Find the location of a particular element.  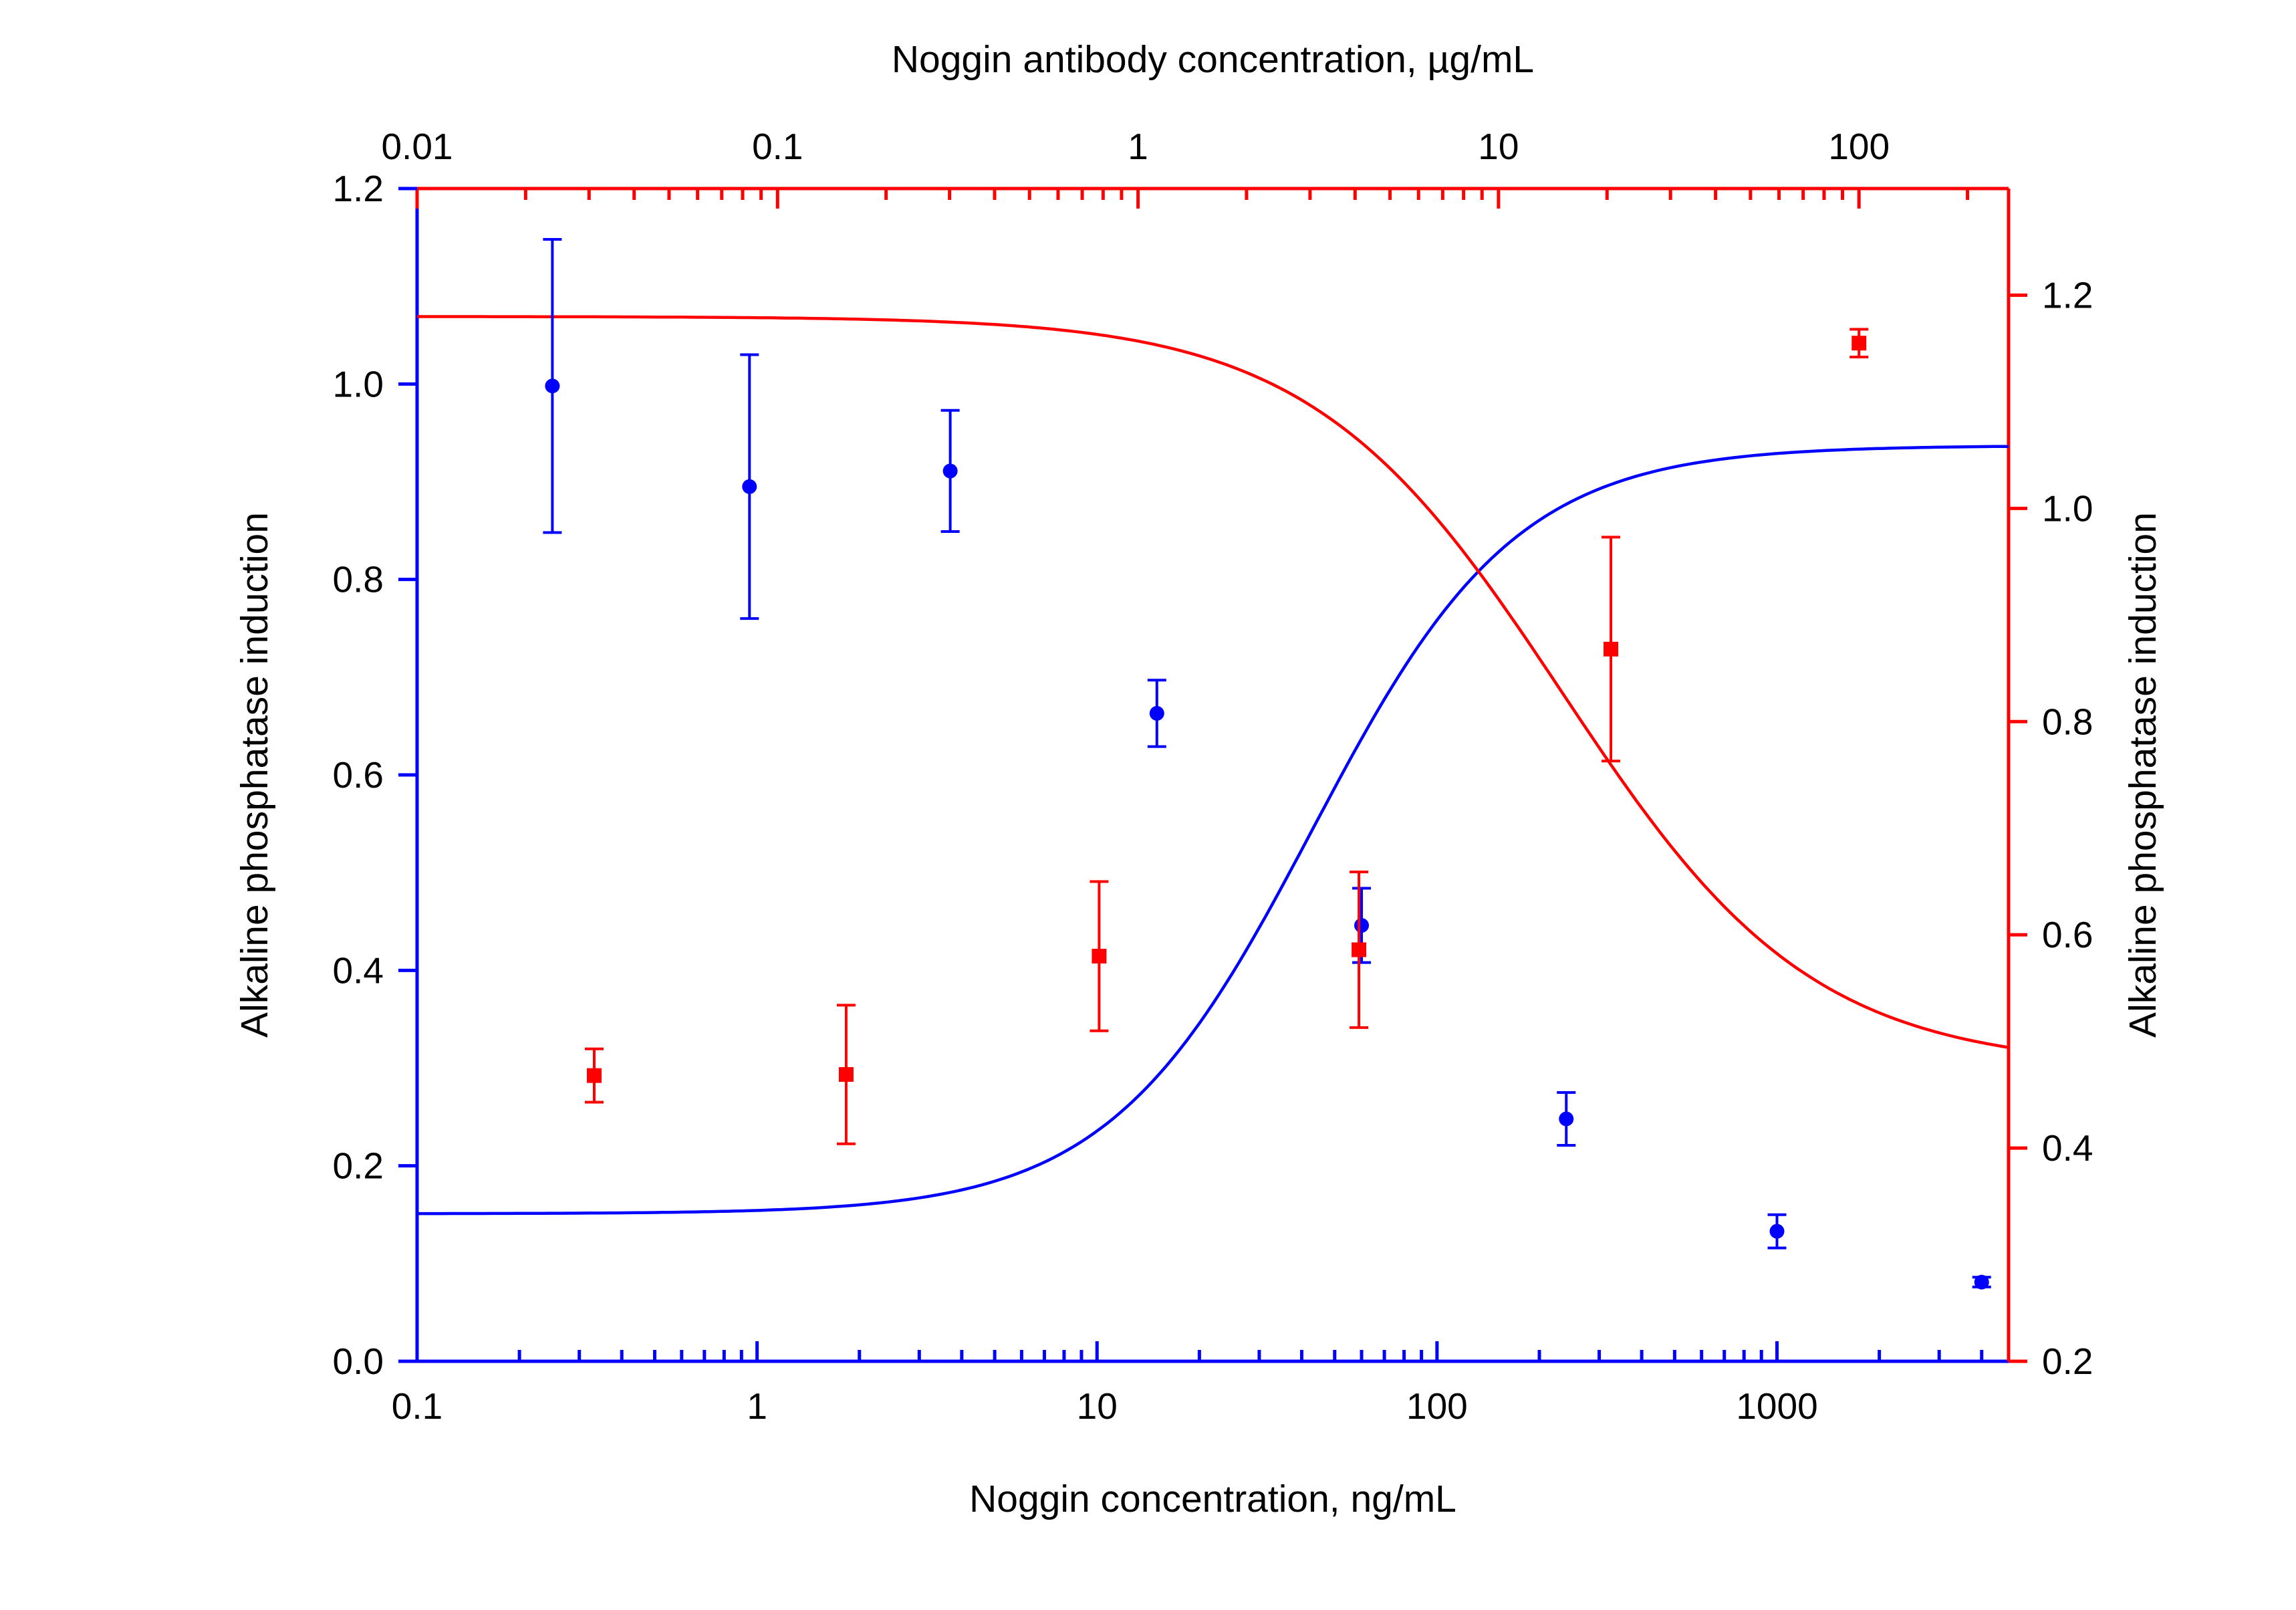

left-tick-label: 1.0 is located at coordinates (358, 384).